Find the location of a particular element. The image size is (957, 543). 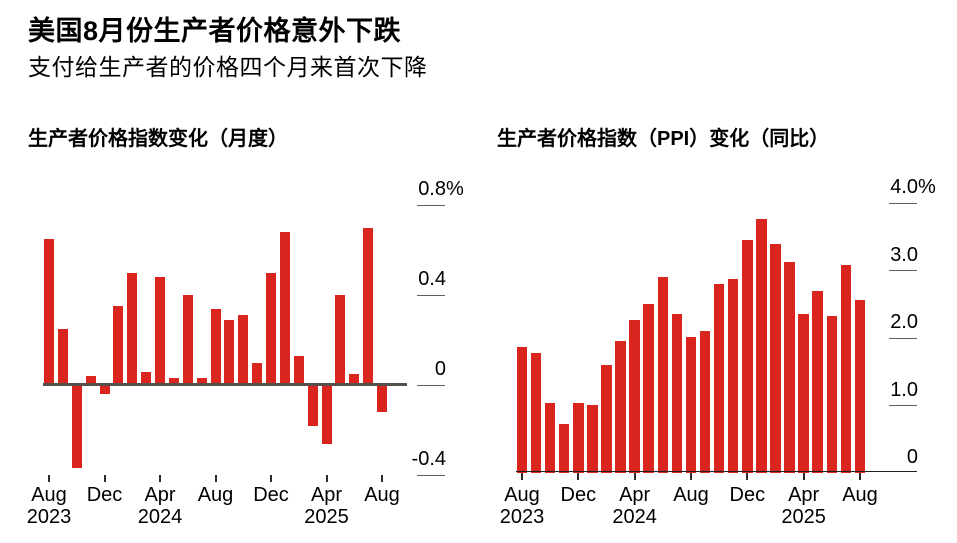

chart-monthly-title: 生产者价格指数变化（月度） is located at coordinates (158, 139).